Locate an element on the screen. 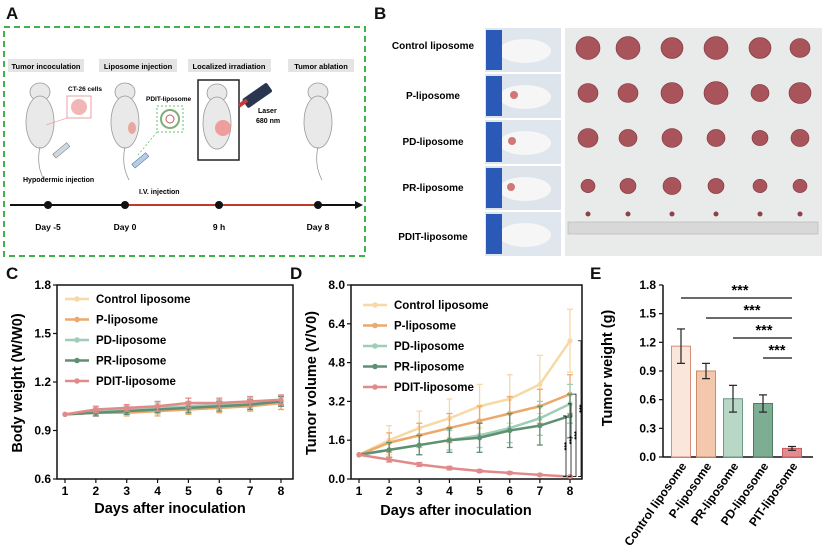 The image size is (825, 554). y-tick-label: 1.2 is located at coordinates (42, 382).